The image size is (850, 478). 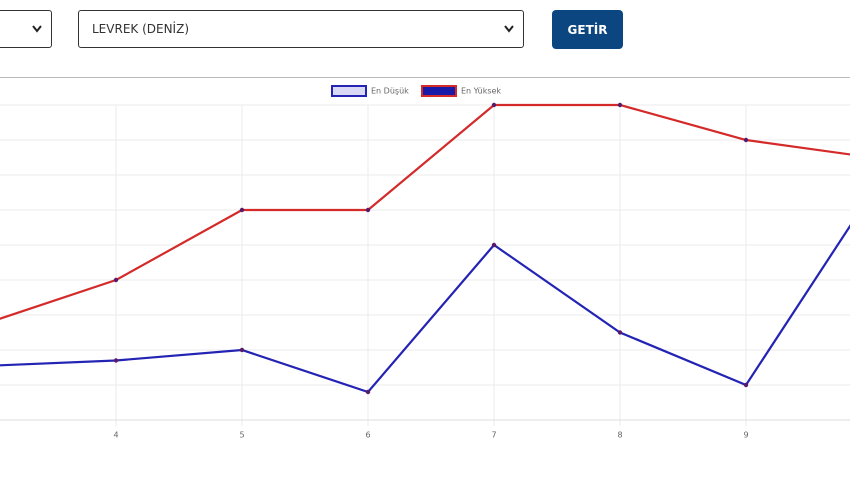 What do you see at coordinates (745, 435) in the screenshot?
I see `x-tick-label: 9` at bounding box center [745, 435].